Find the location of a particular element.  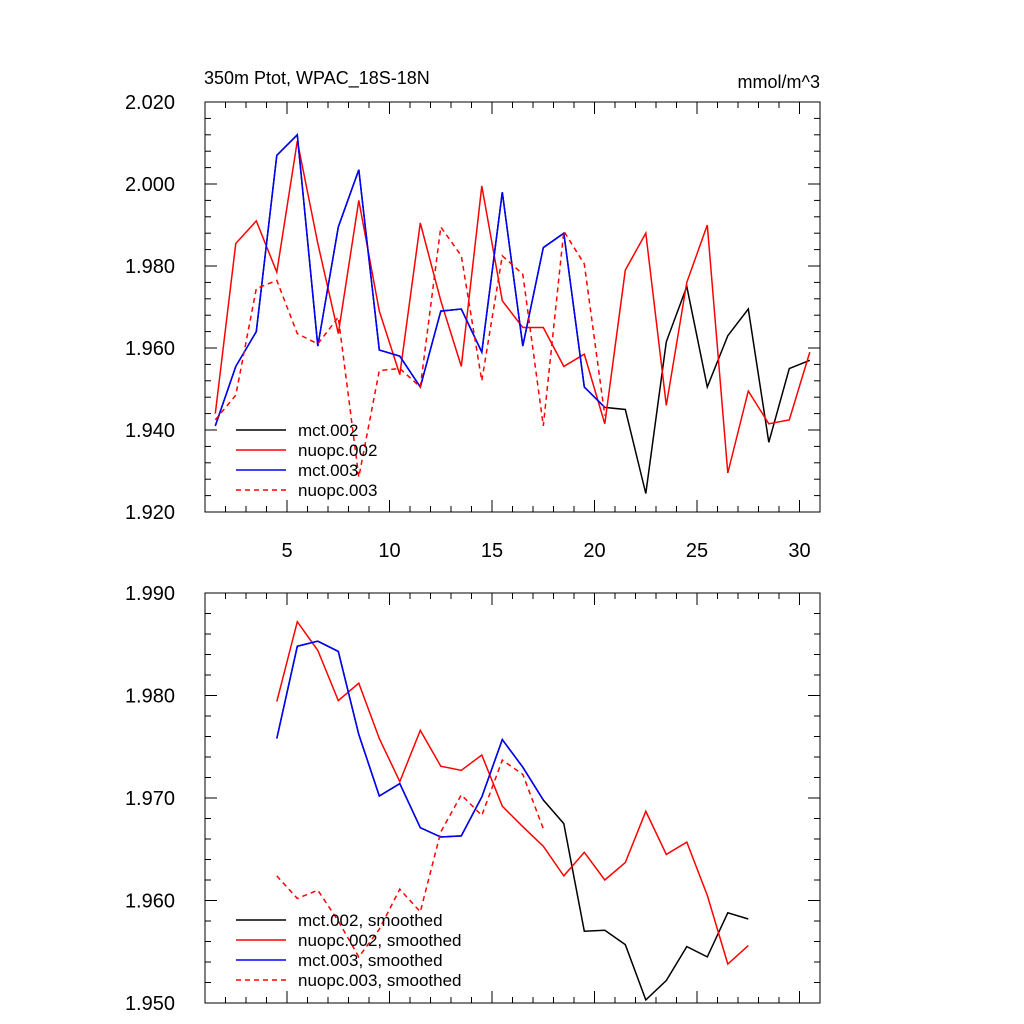

legend-label: nuopc.003, smoothed is located at coordinates (380, 980).